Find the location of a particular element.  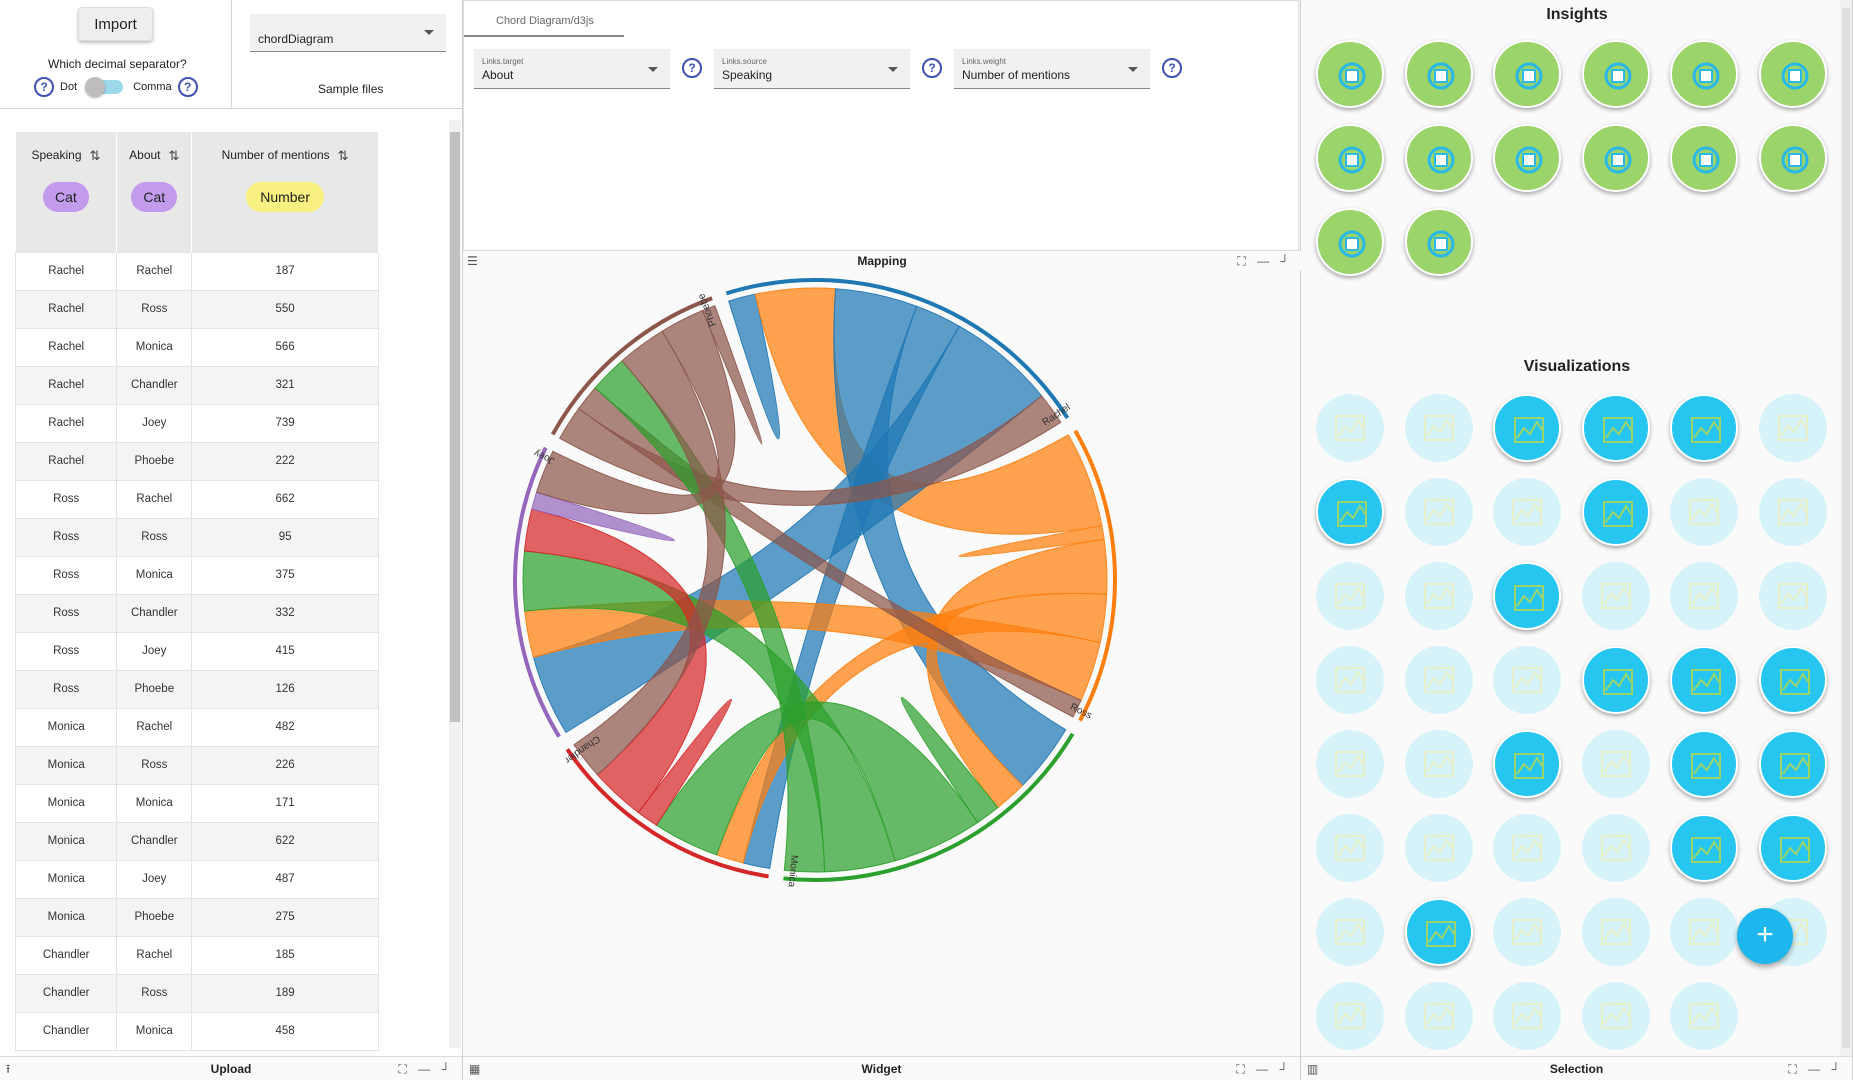

column-header: About⇅Cat is located at coordinates (154, 192).